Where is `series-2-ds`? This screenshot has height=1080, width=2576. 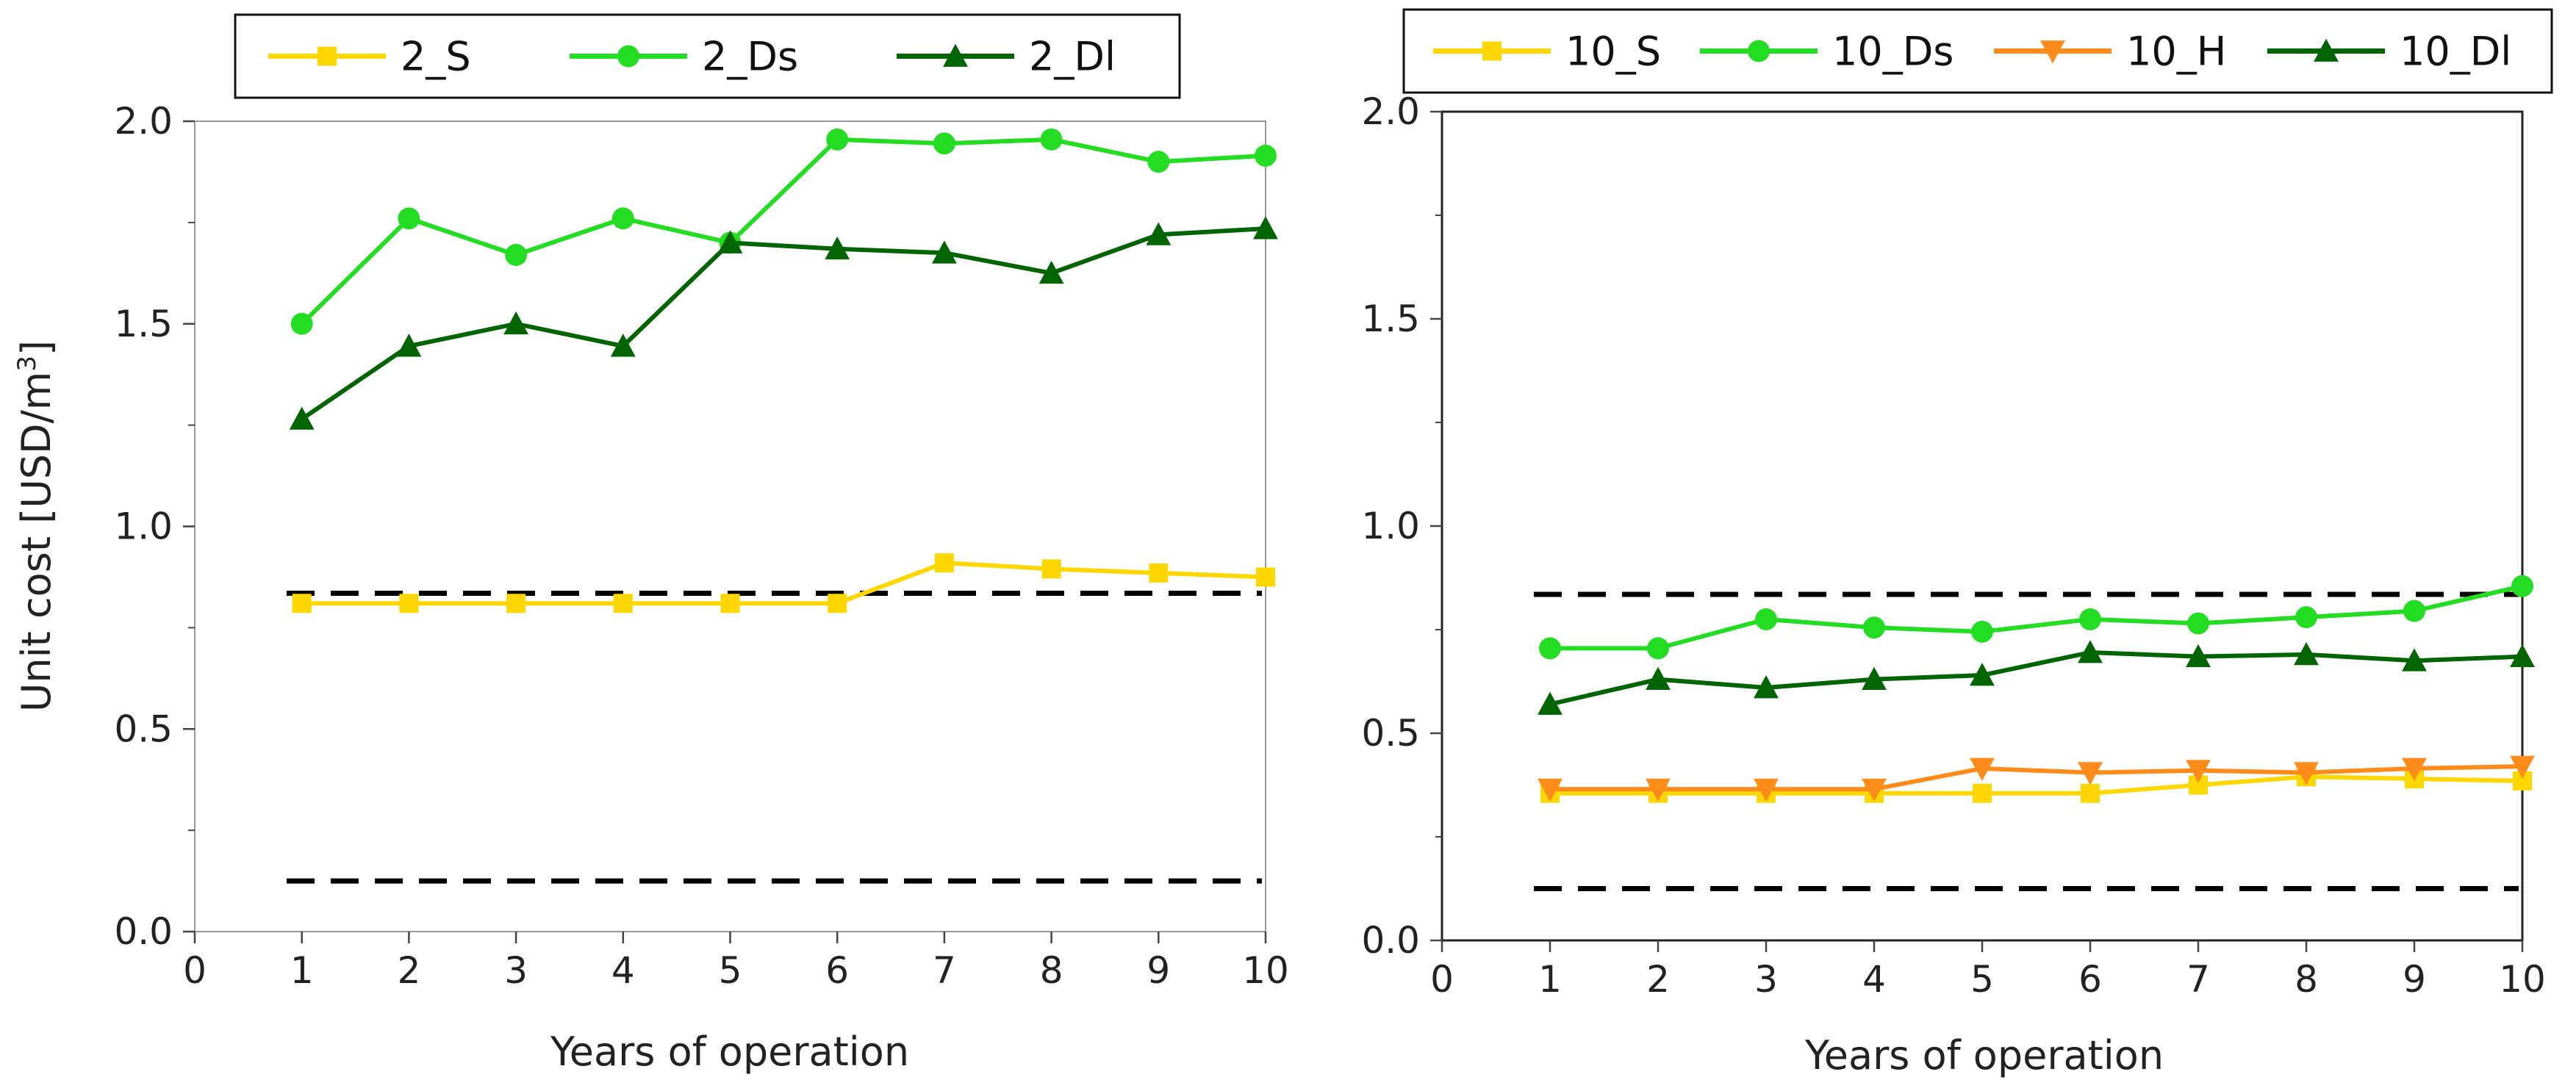 series-2-ds is located at coordinates (783, 232).